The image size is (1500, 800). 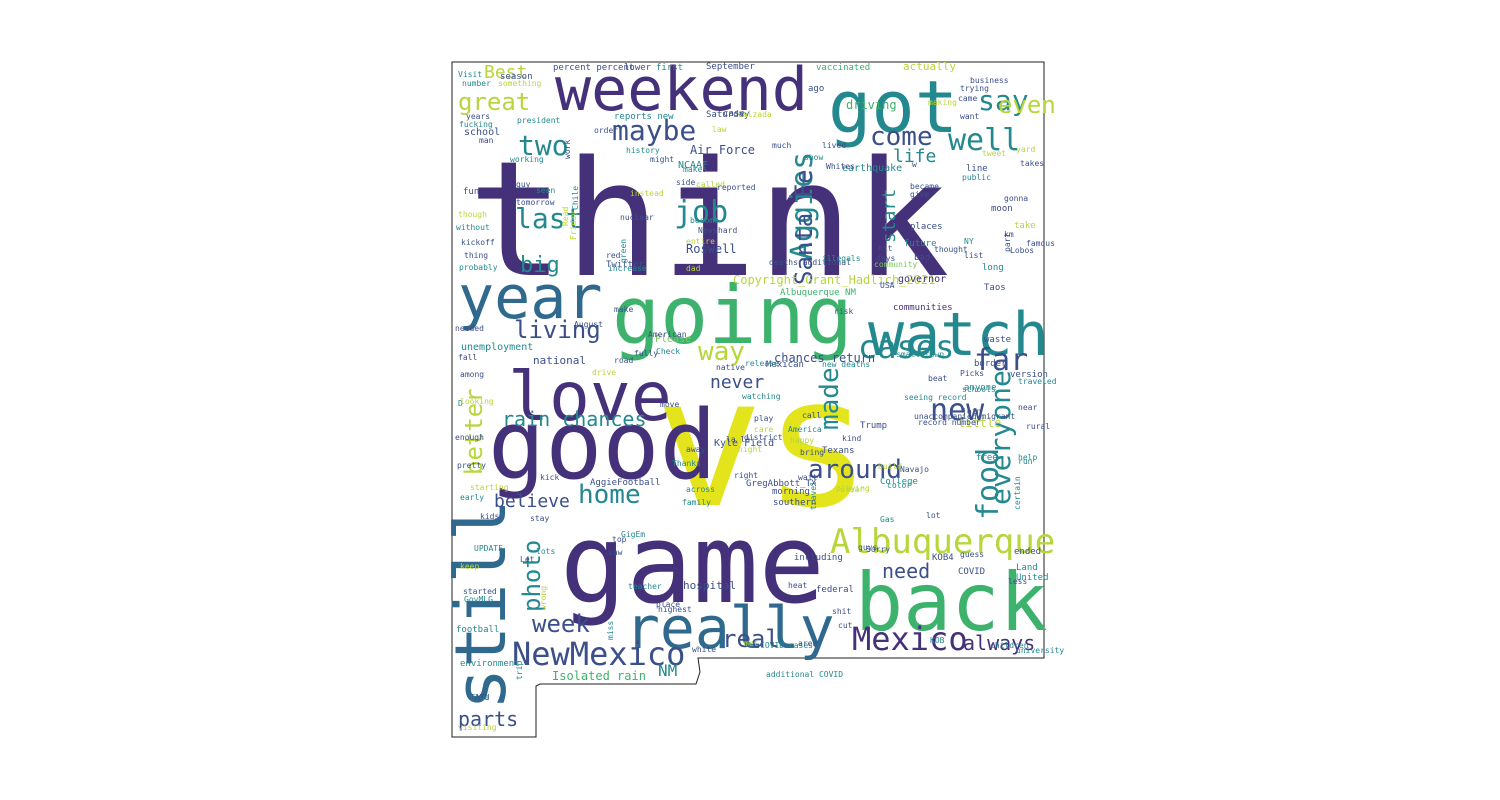 I want to click on word-green: green, so click(x=623, y=251).